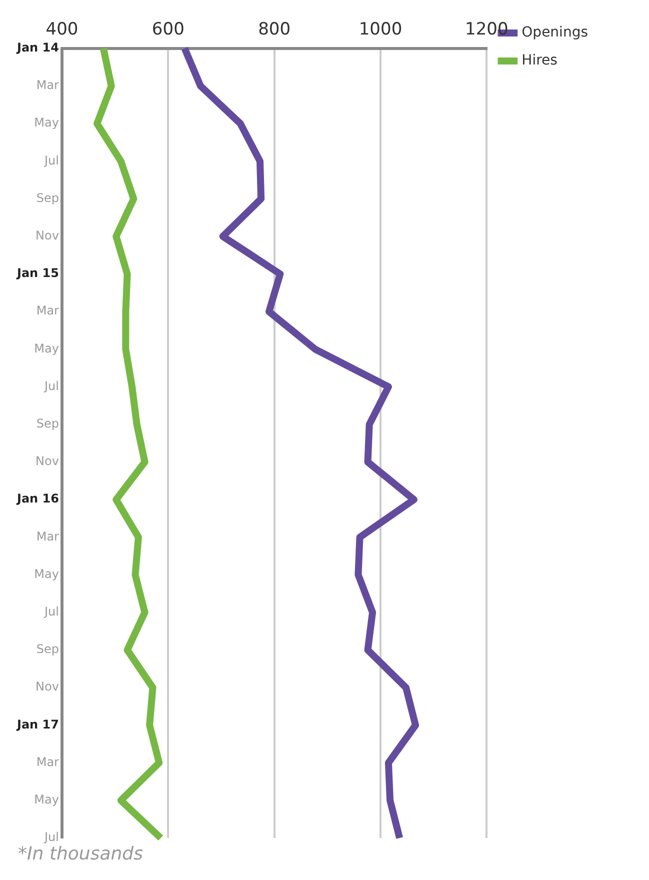 The width and height of the screenshot is (649, 880). What do you see at coordinates (486, 30) in the screenshot?
I see `x-tick-label: 1200` at bounding box center [486, 30].